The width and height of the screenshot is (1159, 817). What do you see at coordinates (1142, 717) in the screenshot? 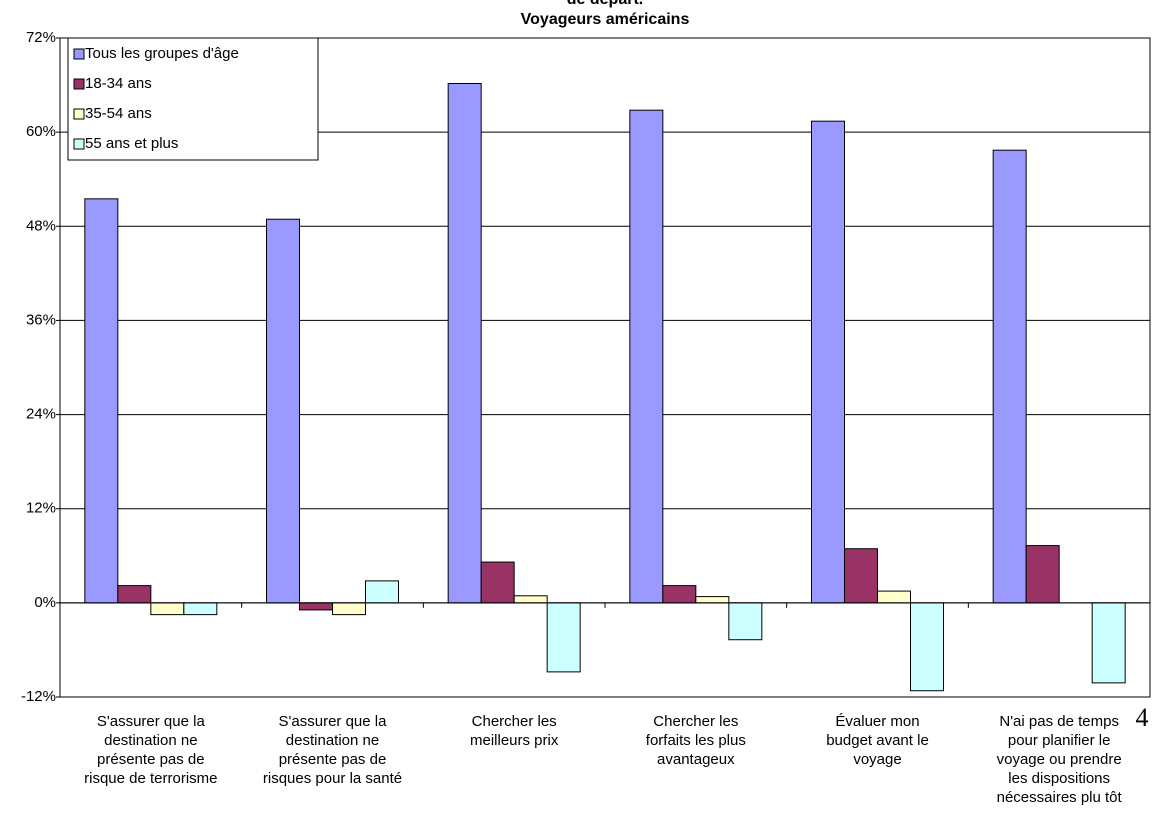
I see `page-number: 4` at bounding box center [1142, 717].